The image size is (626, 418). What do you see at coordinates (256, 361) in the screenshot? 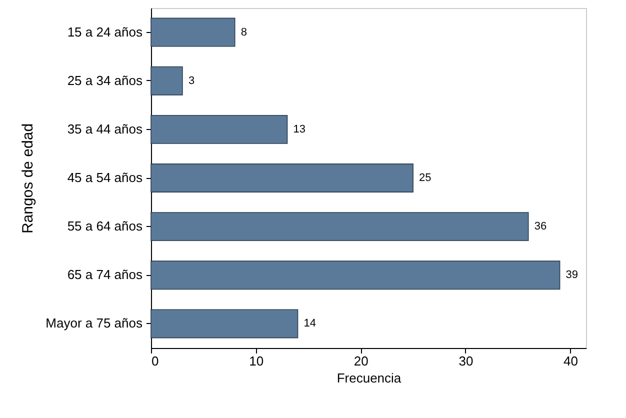
I see `x-tick-label: 10` at bounding box center [256, 361].